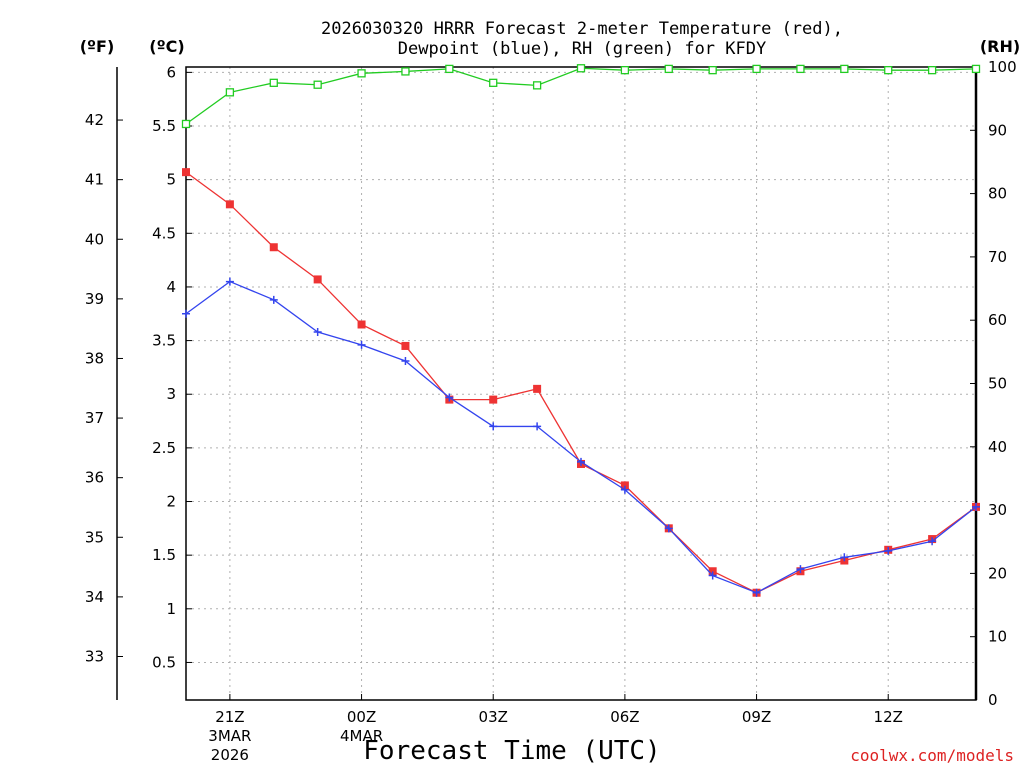 This screenshot has height=768, width=1024. I want to click on rh-axis: 0 10 20 30 40 50 60 70 80 90 100, so click(993, 383).